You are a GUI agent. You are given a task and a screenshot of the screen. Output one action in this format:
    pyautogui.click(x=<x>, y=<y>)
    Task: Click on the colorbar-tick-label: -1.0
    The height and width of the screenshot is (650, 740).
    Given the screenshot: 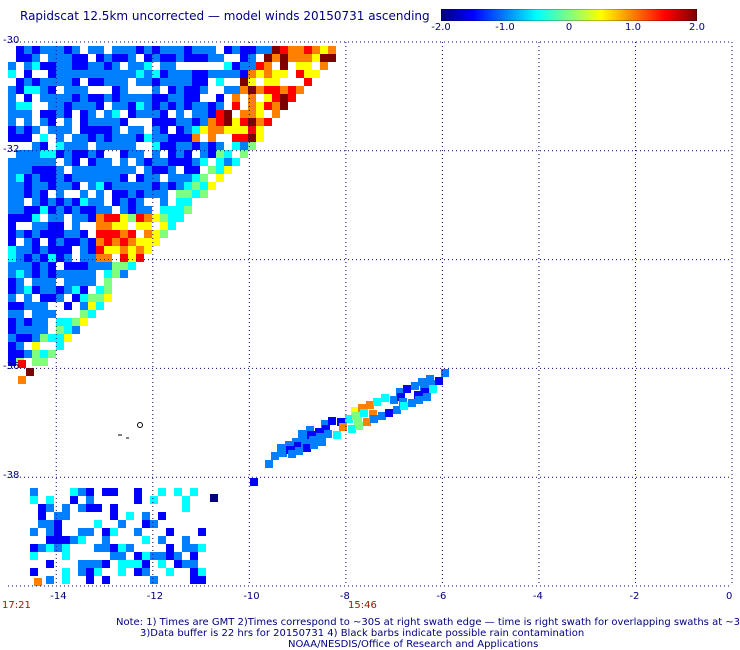 What is the action you would take?
    pyautogui.click(x=505, y=27)
    